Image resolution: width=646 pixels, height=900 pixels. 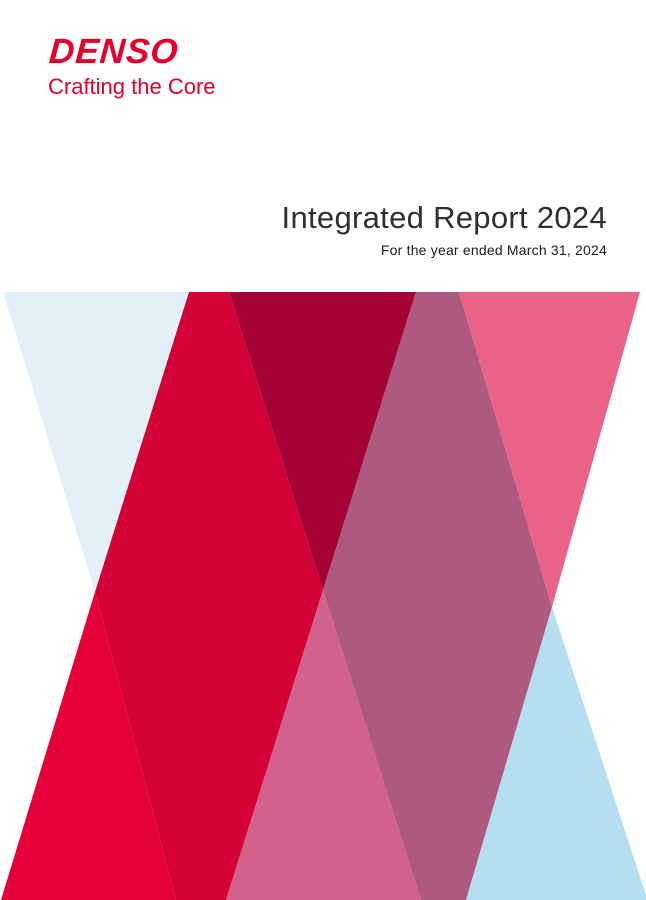 What do you see at coordinates (549, 449) in the screenshot?
I see `pink-wedge-top-right` at bounding box center [549, 449].